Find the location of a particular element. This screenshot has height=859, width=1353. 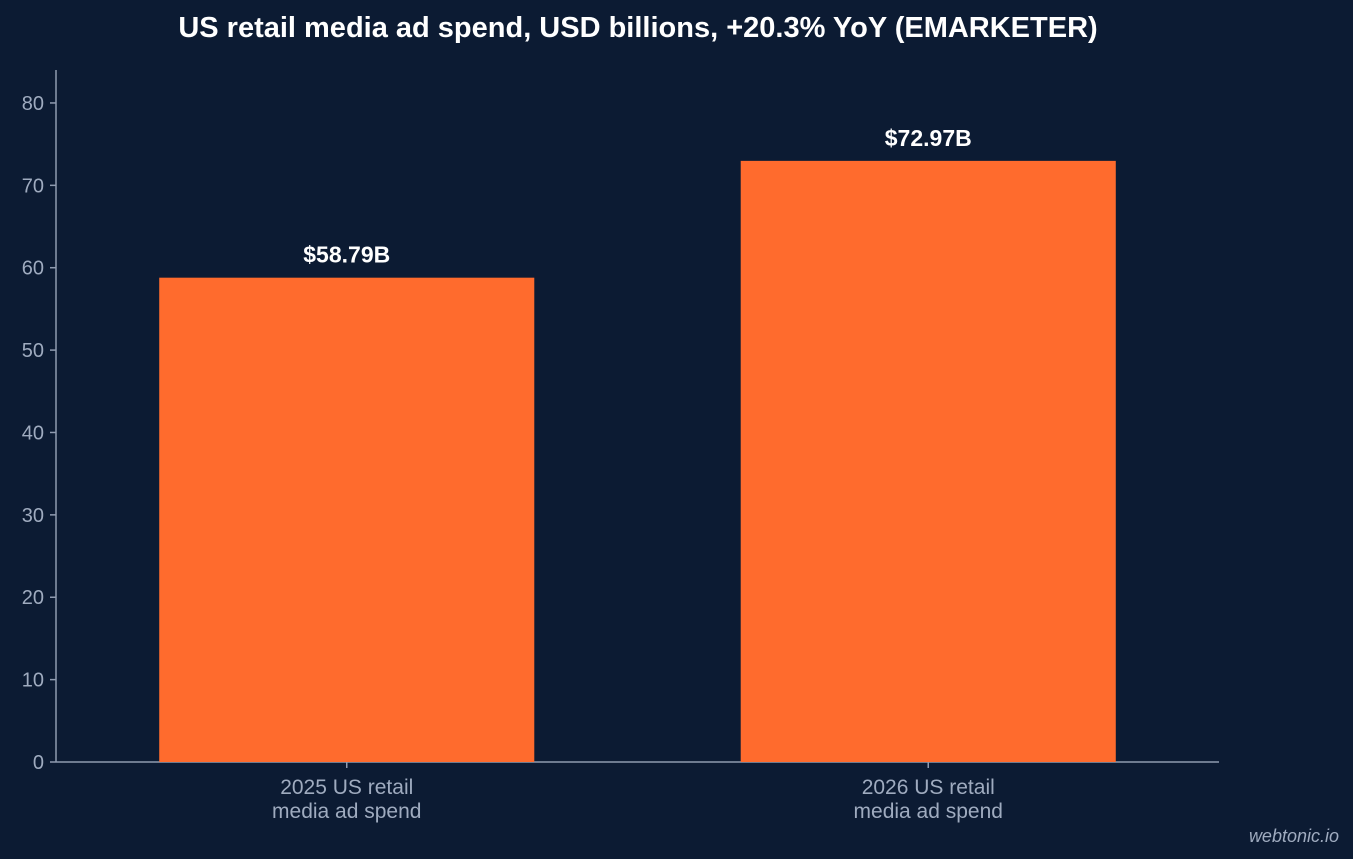

y-axis: 0 10 20 30 40 50 60 70 80 is located at coordinates (39, 422).